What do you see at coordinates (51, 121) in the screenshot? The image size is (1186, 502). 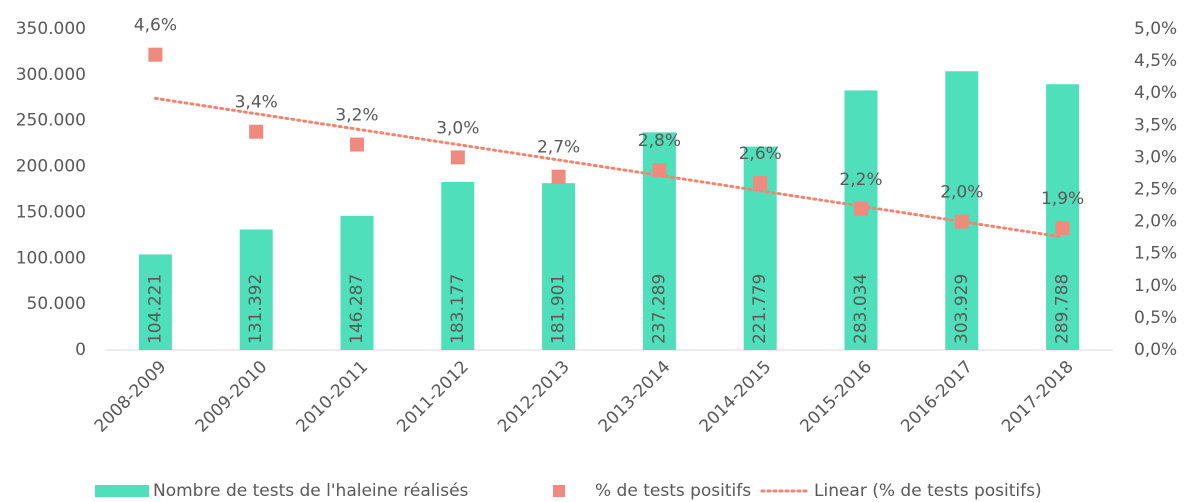 I see `y-tick-label: 250.000` at bounding box center [51, 121].